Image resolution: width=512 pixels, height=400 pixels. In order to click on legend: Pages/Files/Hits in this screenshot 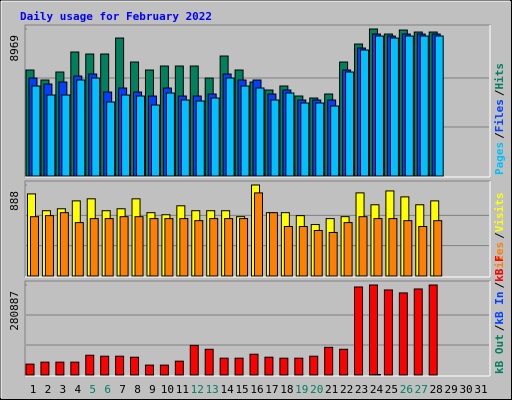, I will do `click(499, 119)`.